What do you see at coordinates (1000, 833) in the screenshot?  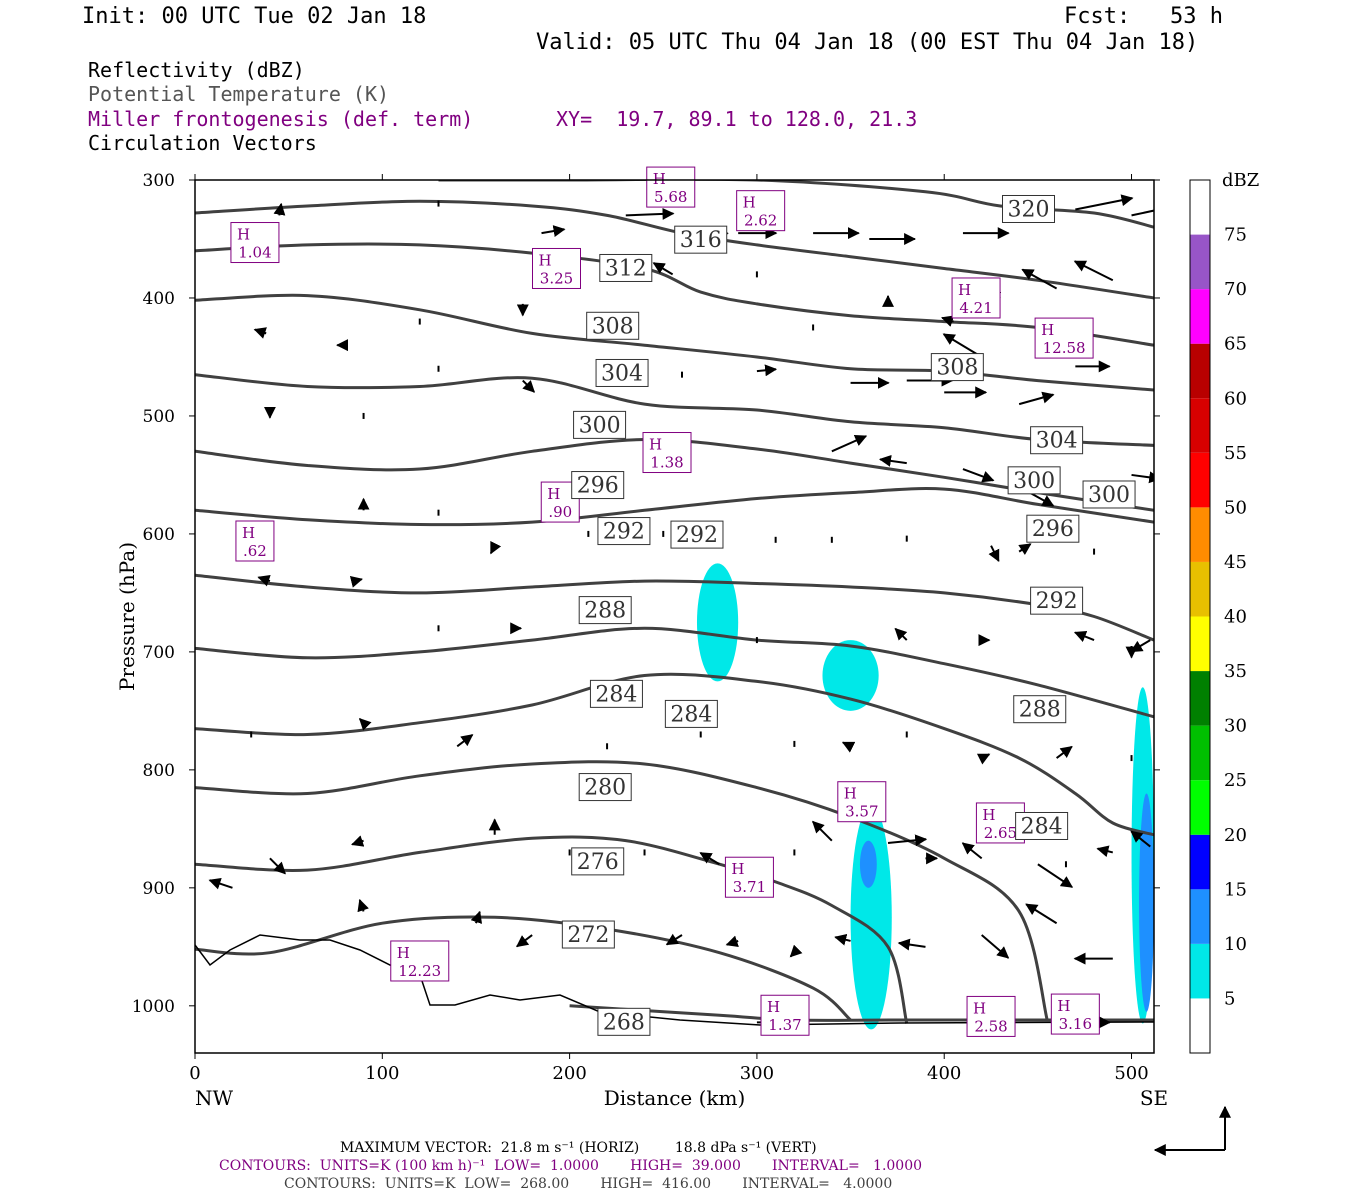 I see `frontogenesis-high-value: 2.65` at bounding box center [1000, 833].